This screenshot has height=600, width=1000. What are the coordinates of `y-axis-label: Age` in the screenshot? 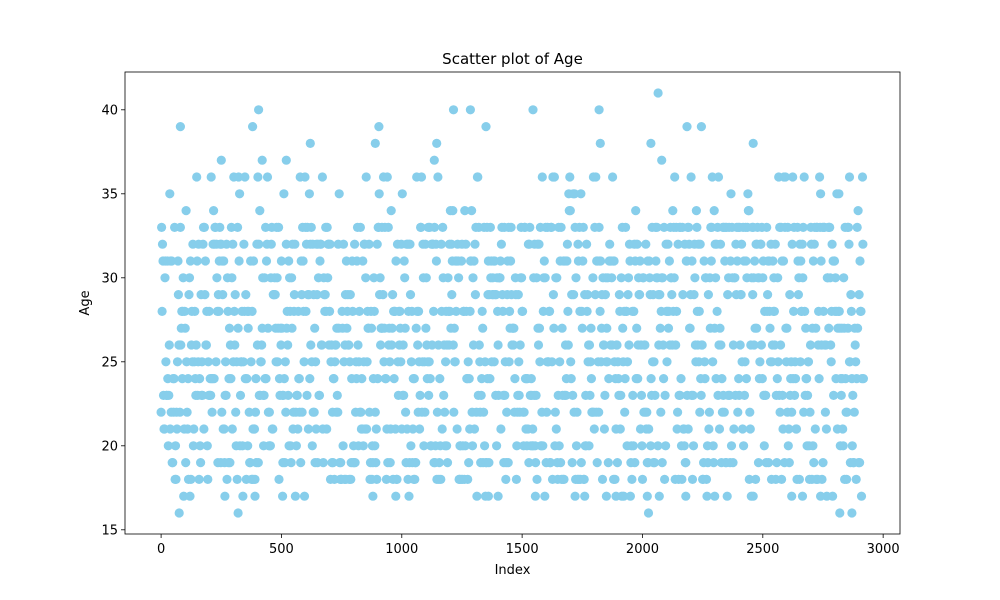 It's located at (85, 302).